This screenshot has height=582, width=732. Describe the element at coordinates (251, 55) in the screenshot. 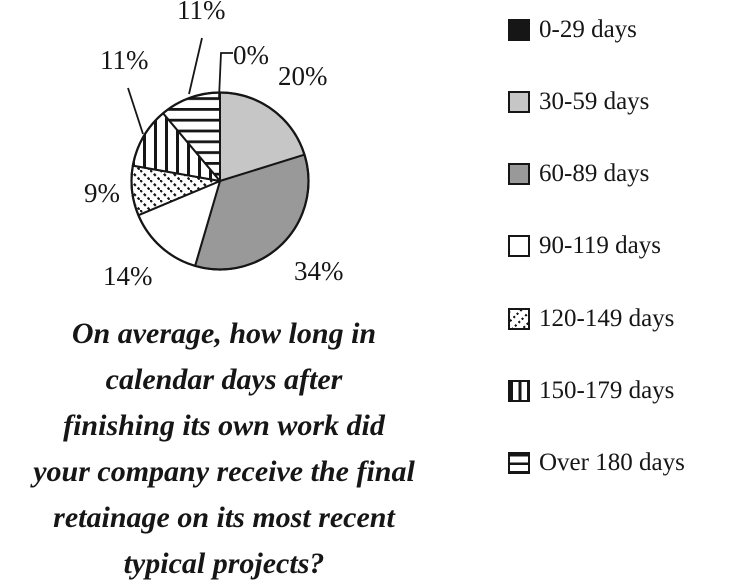

I see `pie-slice-label-0-29: 0%` at that location.